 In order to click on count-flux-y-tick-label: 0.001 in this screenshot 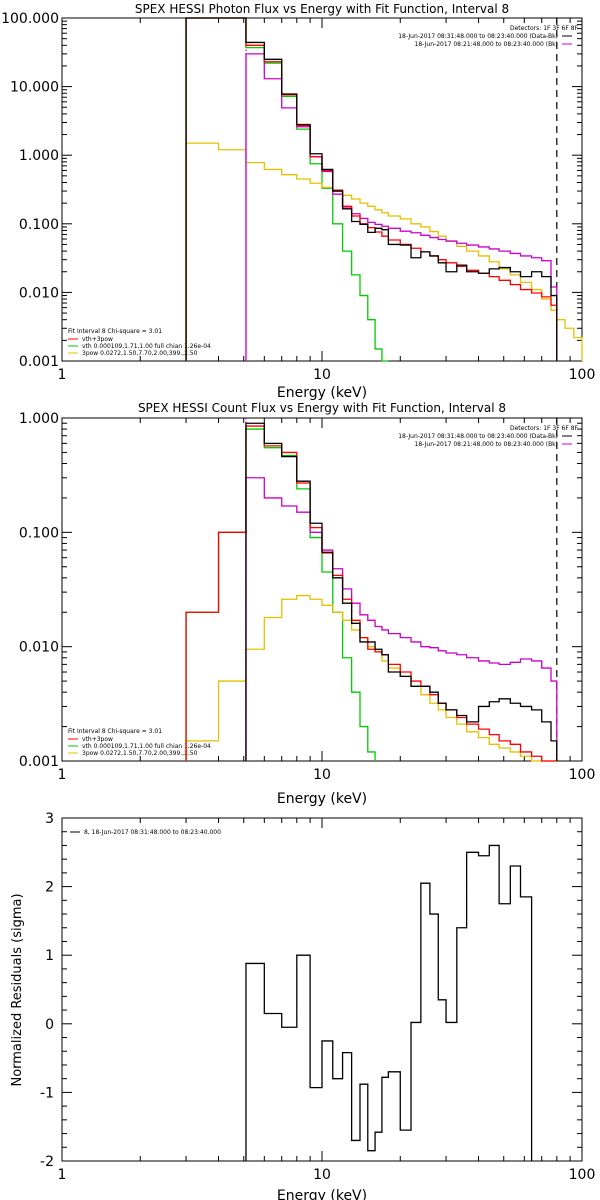, I will do `click(39, 762)`.